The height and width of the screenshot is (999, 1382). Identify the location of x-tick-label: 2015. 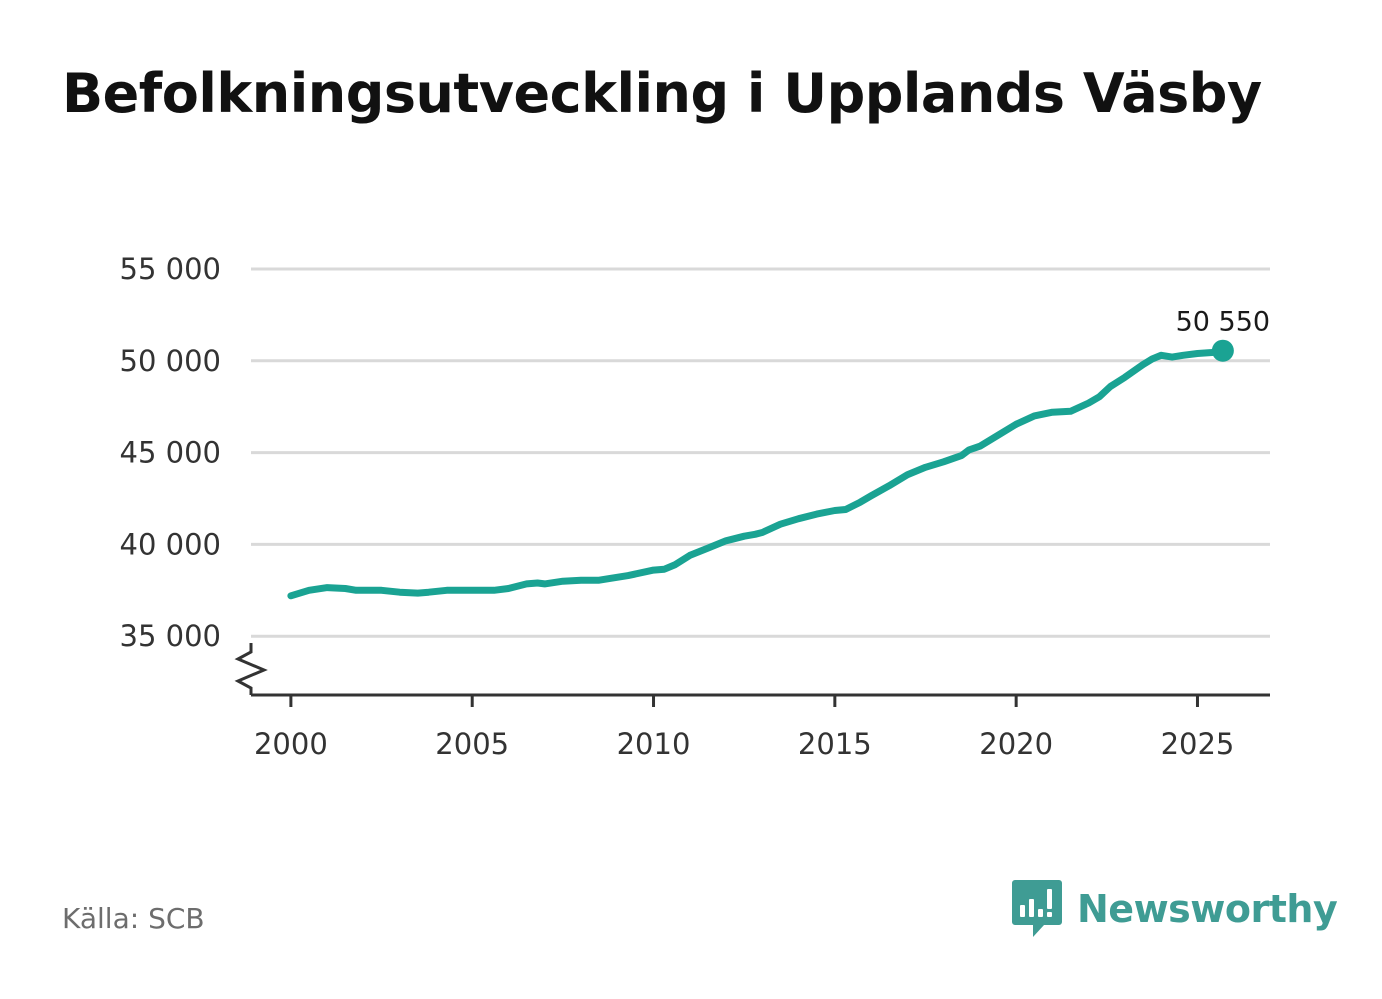
(835, 744).